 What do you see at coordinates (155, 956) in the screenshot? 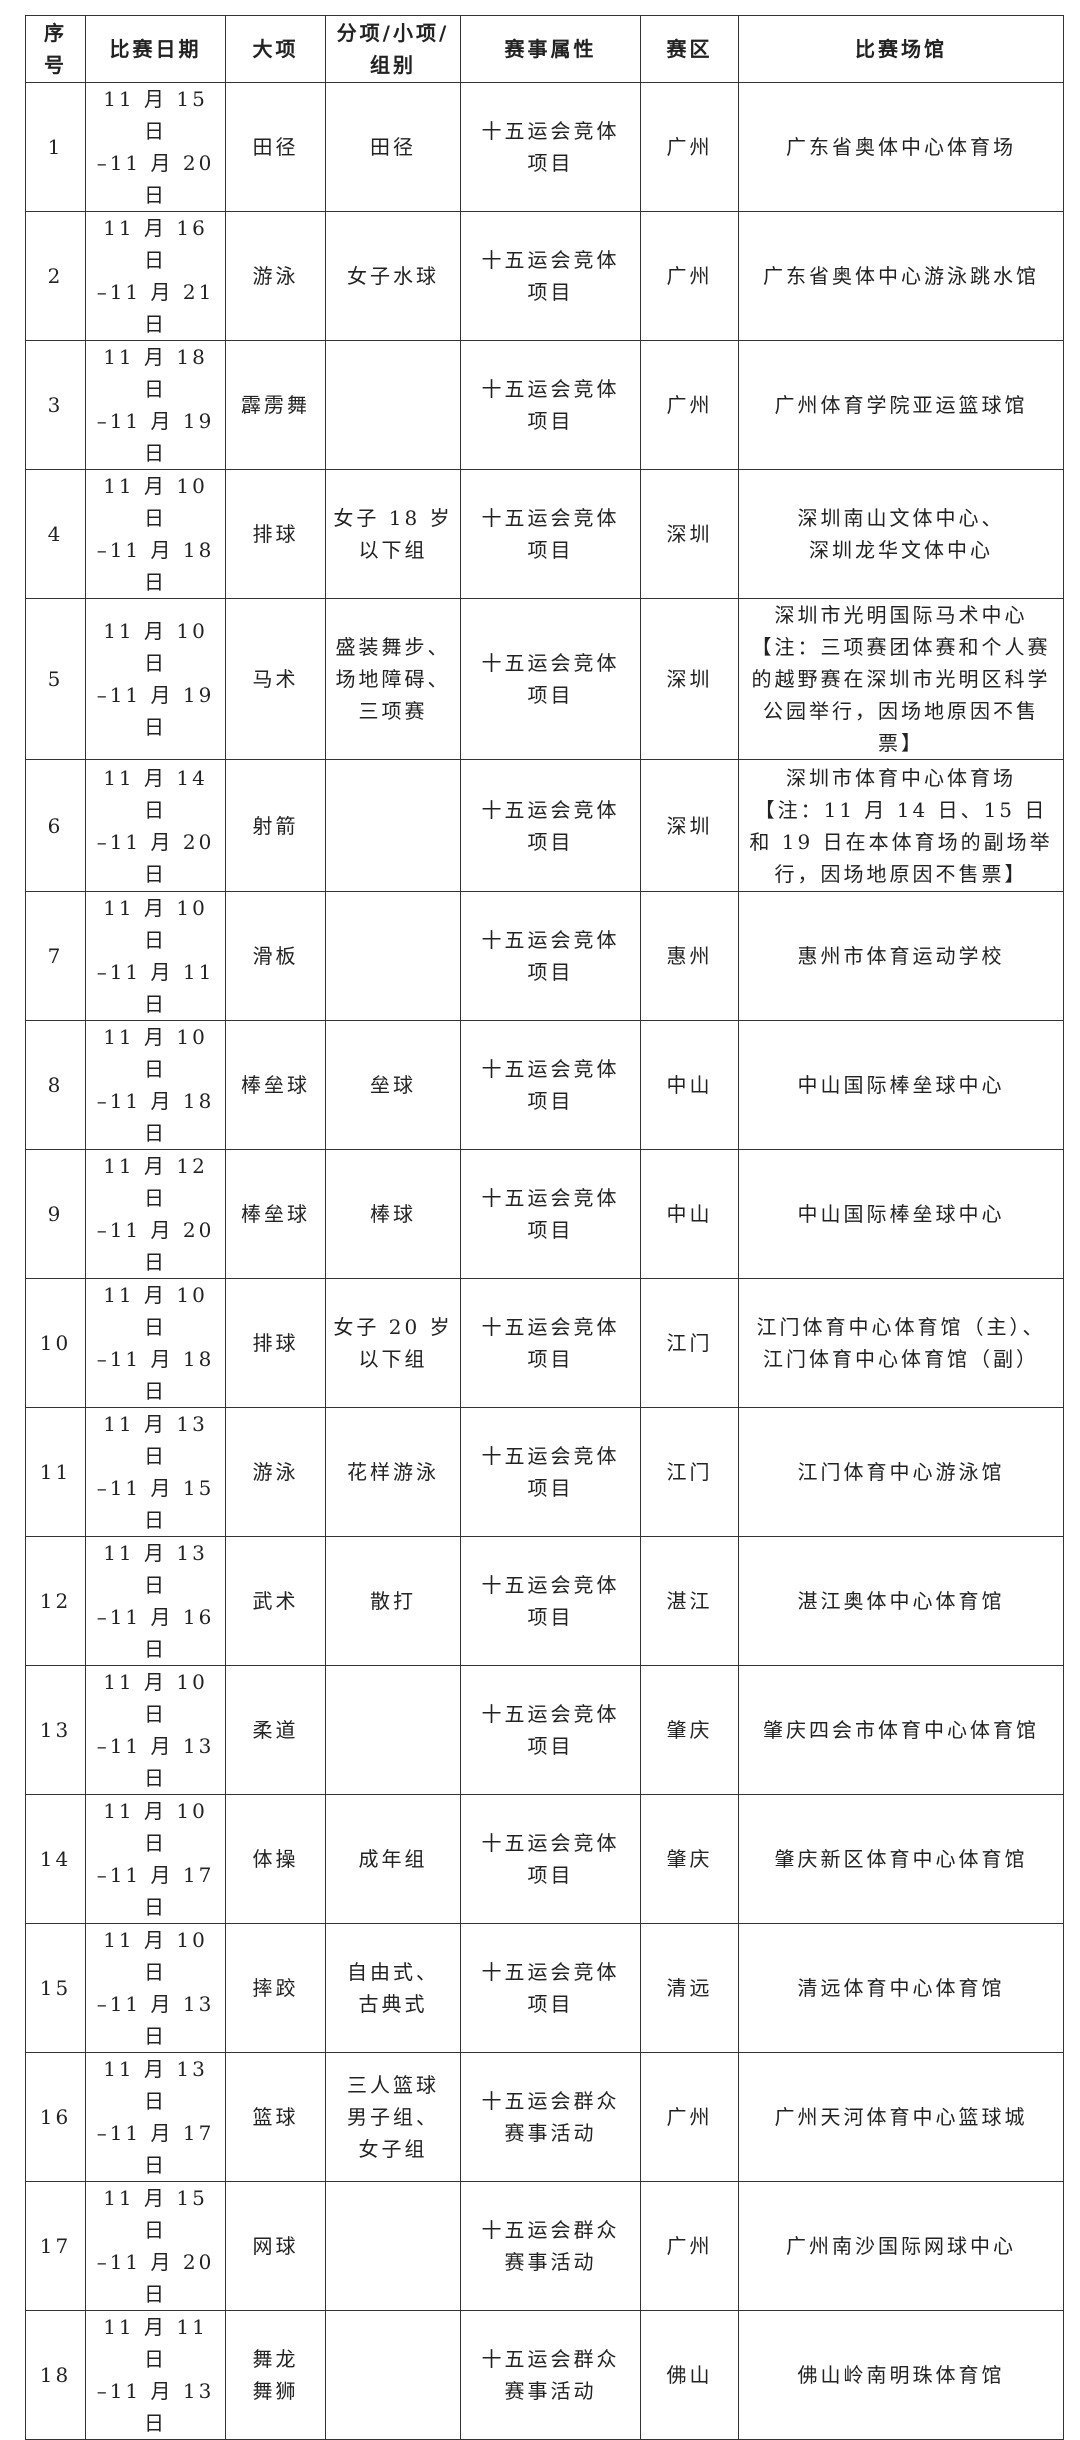
I see `cell-date: 11 月 10 日 –11 月 11 日` at bounding box center [155, 956].